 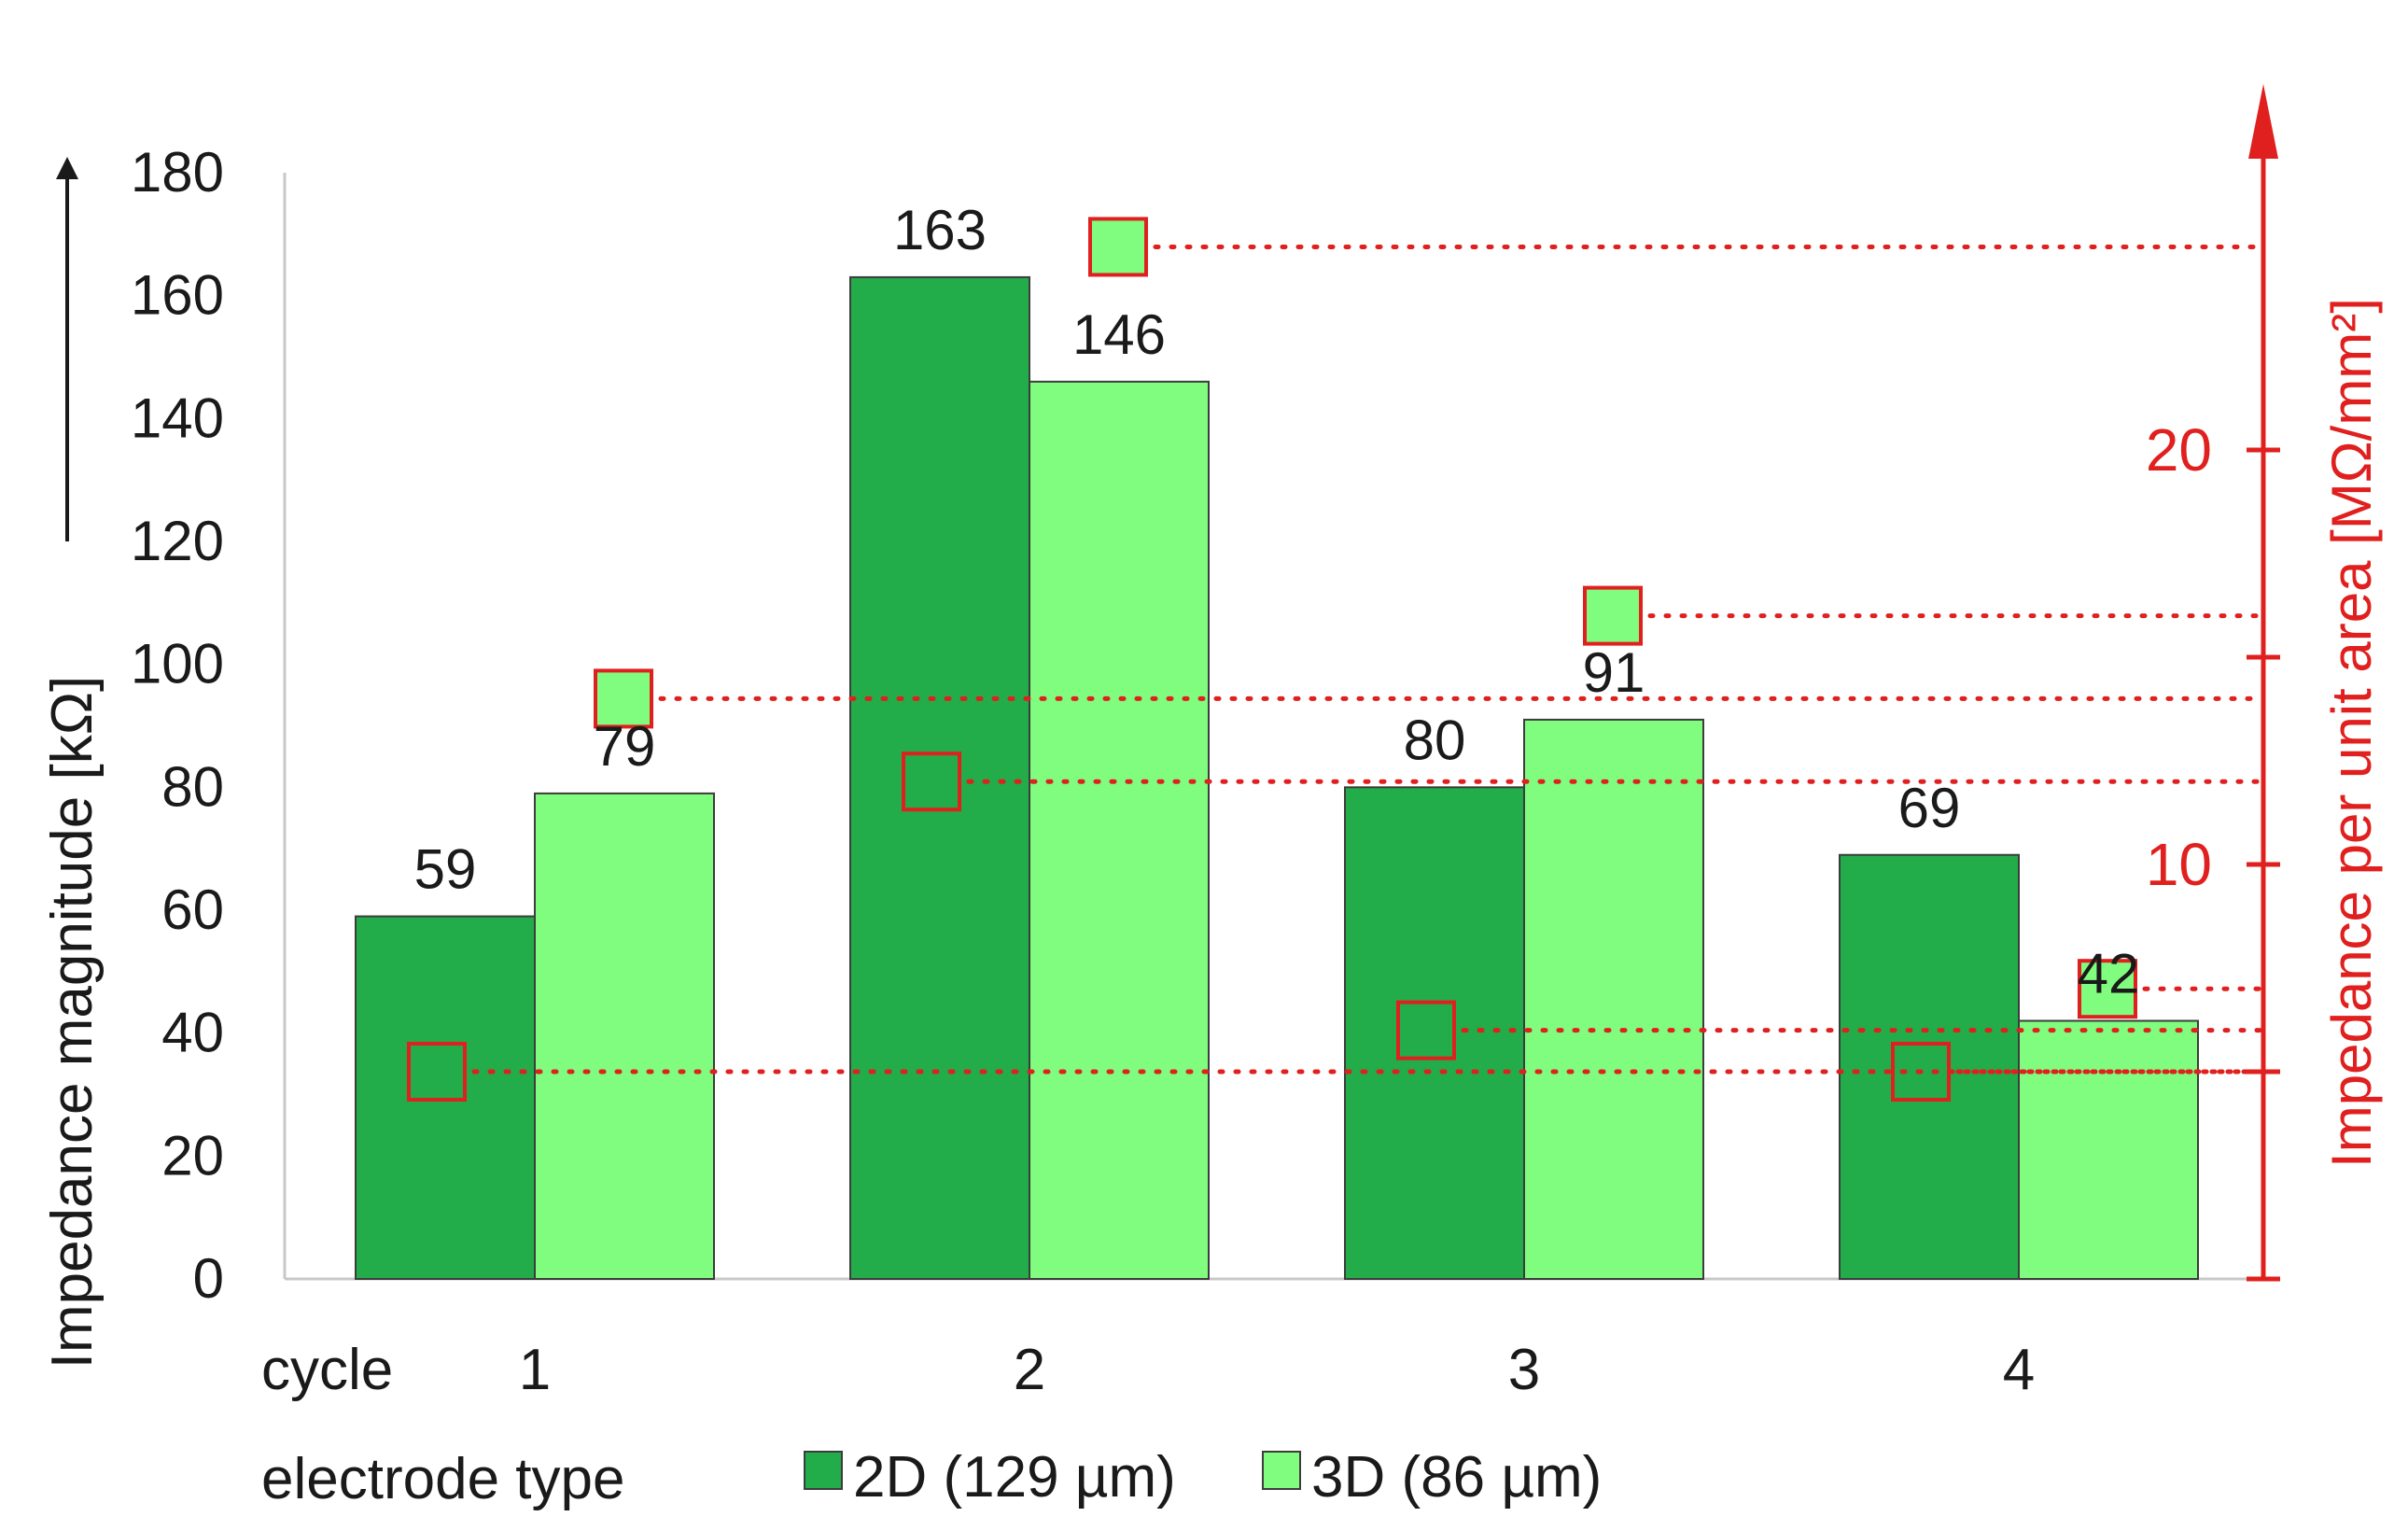 I want to click on y-tick-label: 100, so click(x=177, y=664).